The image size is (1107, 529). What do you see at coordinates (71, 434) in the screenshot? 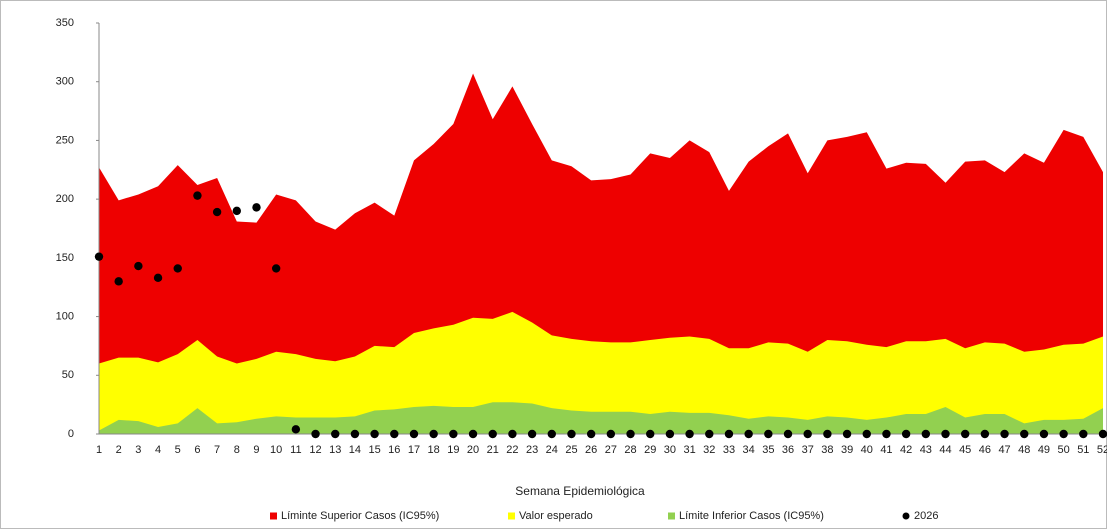
I see `y-tick-label: 0` at bounding box center [71, 434].